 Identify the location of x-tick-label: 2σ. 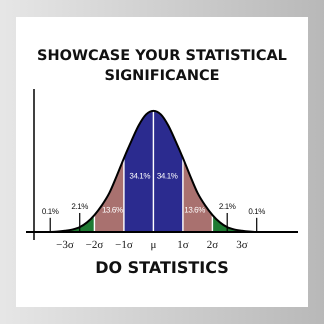
(212, 244).